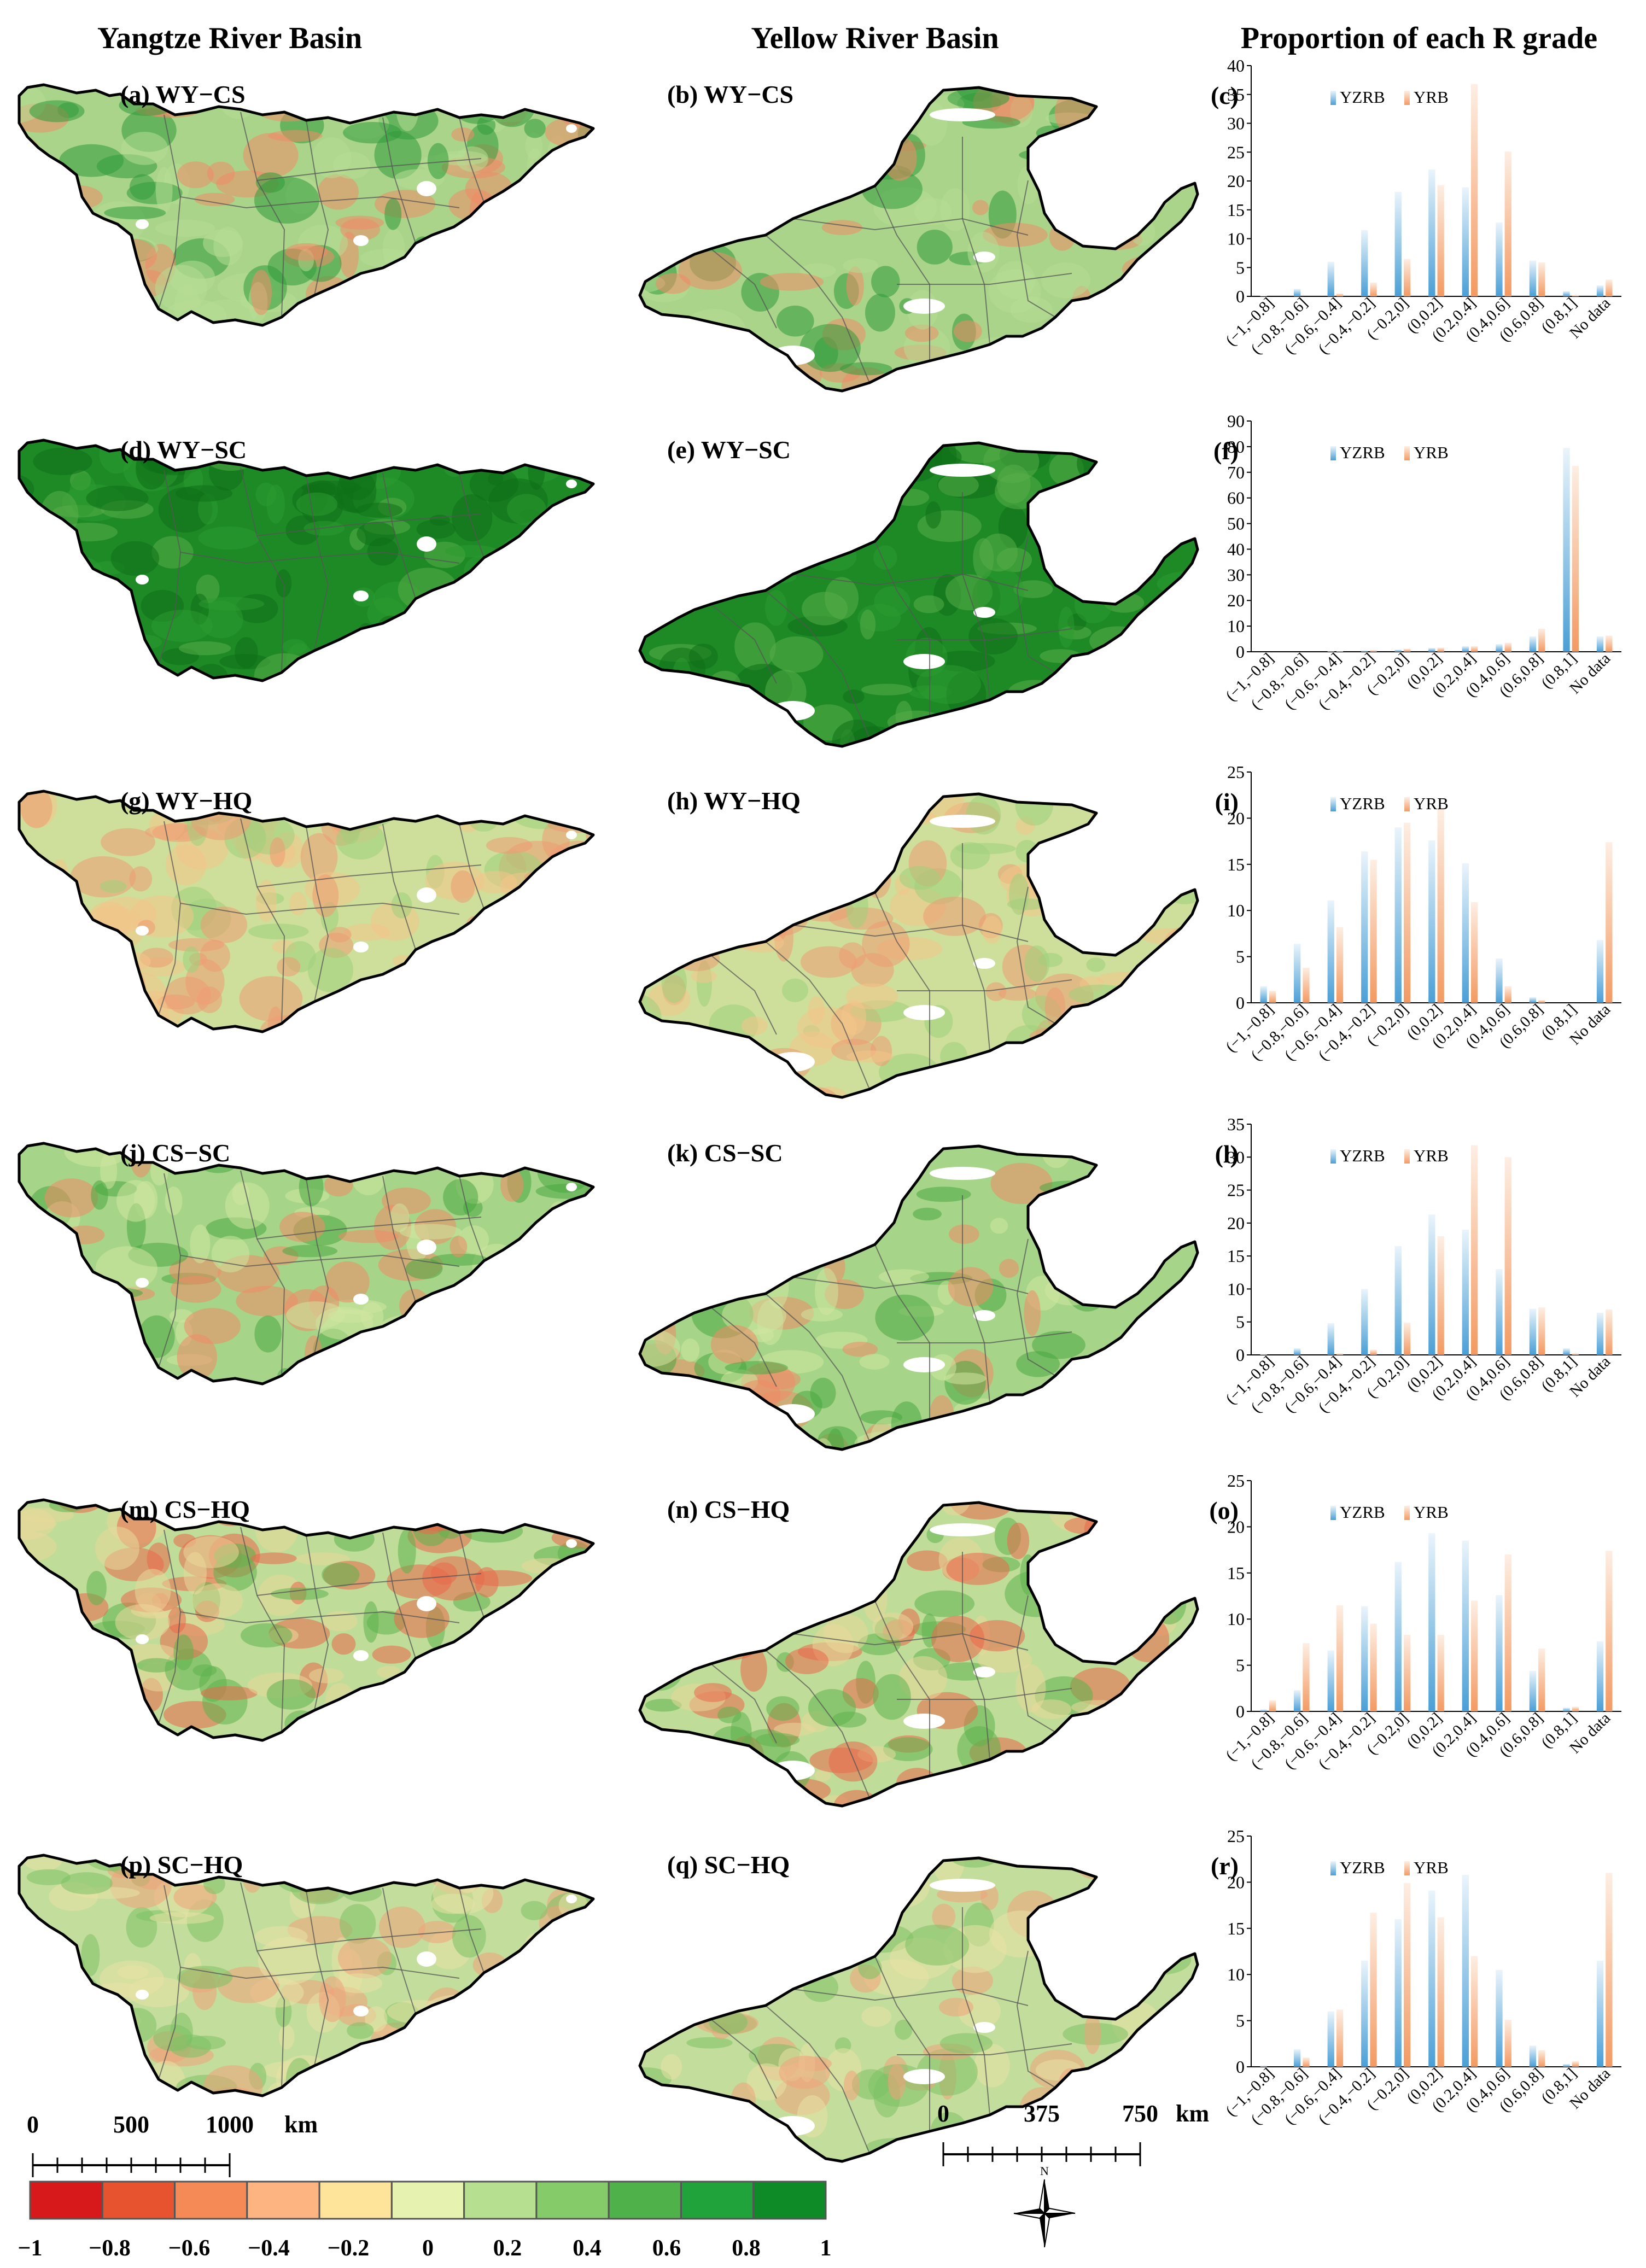  I want to click on panel-row: (p) SC−HQ (q) SC−HQ (r), so click(628, 2007).